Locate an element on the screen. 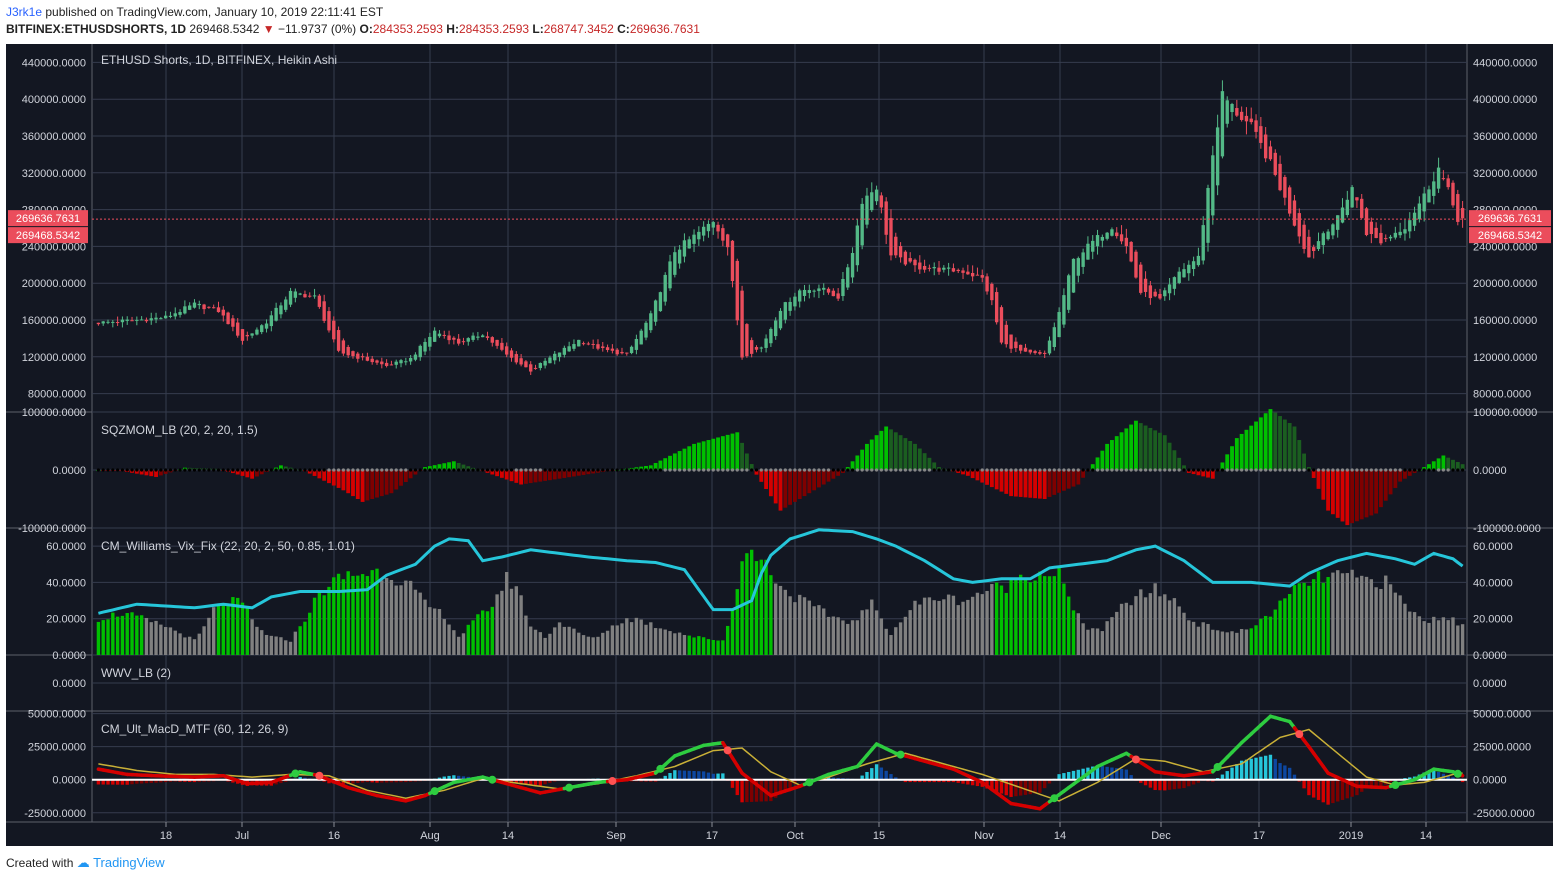 The image size is (1560, 881). macd-cross-marker is located at coordinates (434, 791).